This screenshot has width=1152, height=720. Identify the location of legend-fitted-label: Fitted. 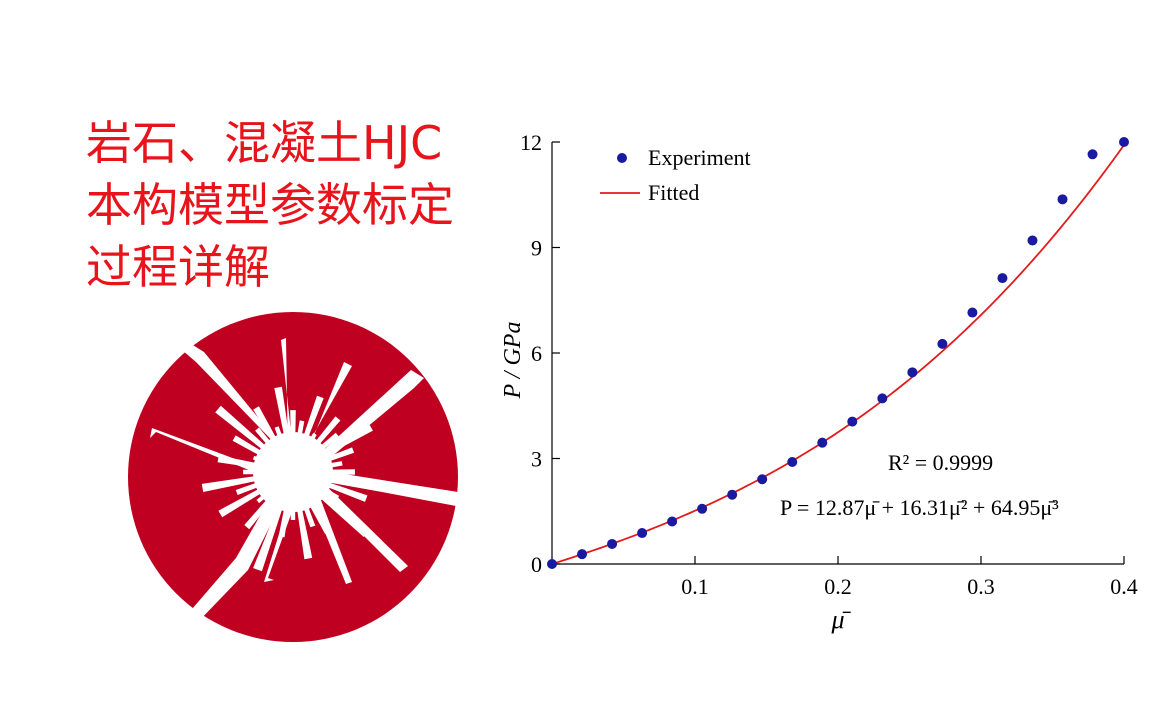
(673, 192).